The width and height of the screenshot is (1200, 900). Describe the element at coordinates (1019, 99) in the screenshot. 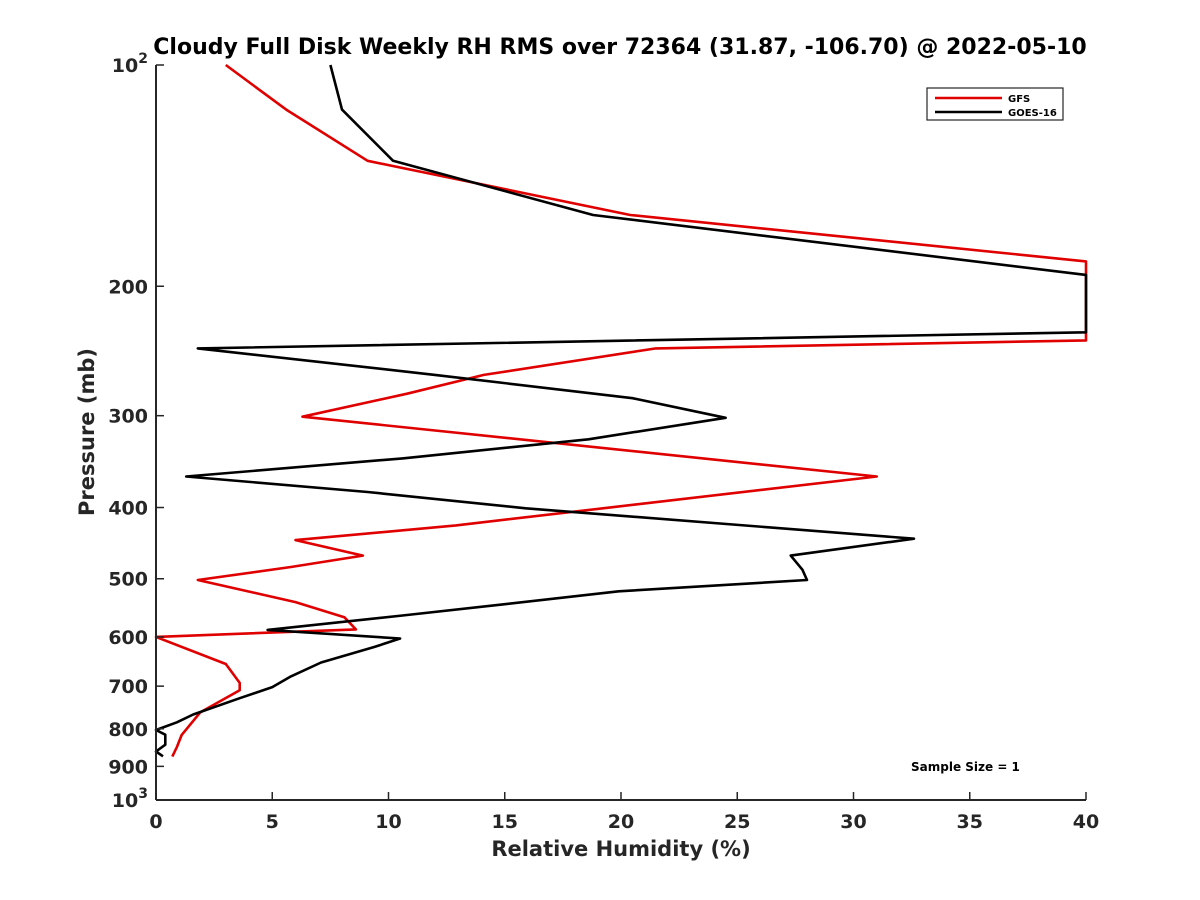

I see `legend-label: GFS` at that location.